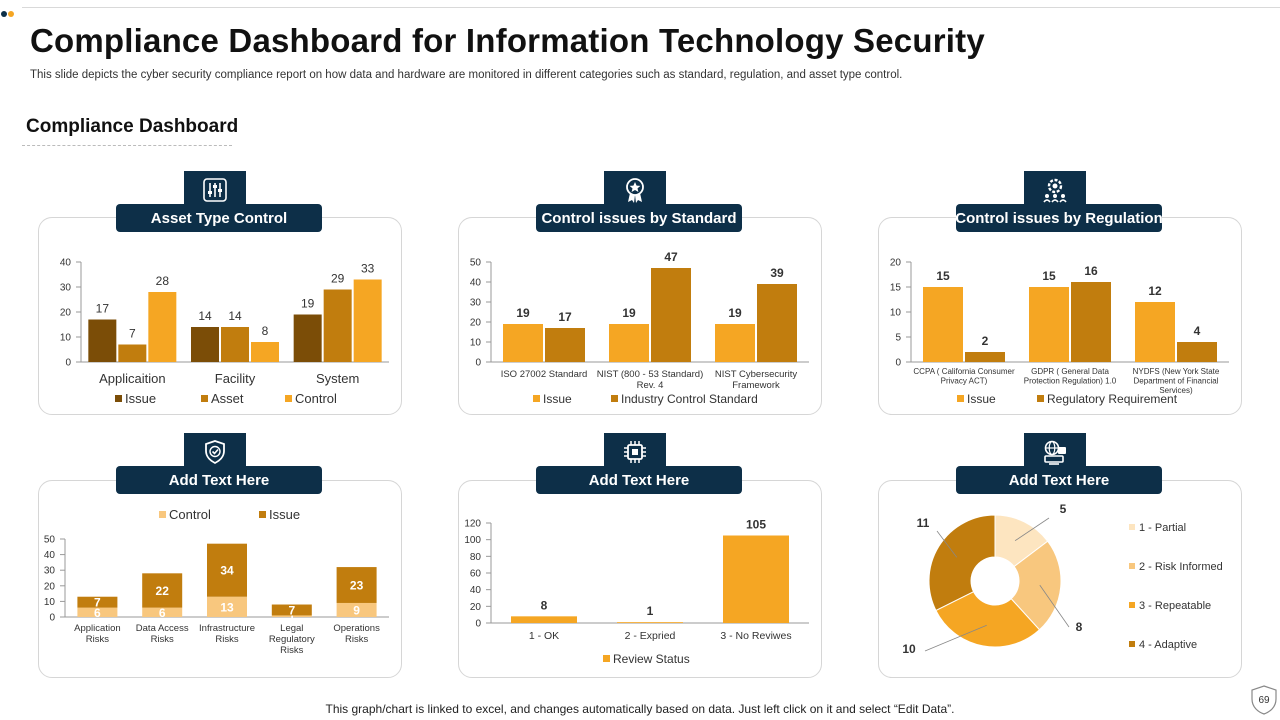 This screenshot has height=720, width=1280. Describe the element at coordinates (1079, 627) in the screenshot. I see `donut-value-label: 8` at that location.